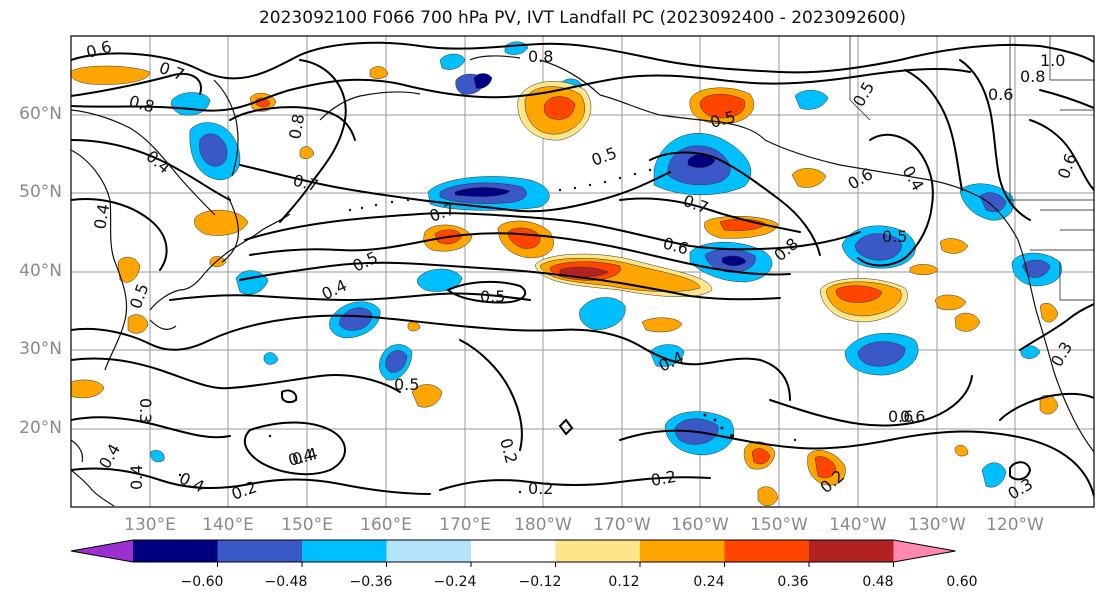 This screenshot has height=601, width=1105. Describe the element at coordinates (40, 428) in the screenshot. I see `lat-label: 20°N` at that location.